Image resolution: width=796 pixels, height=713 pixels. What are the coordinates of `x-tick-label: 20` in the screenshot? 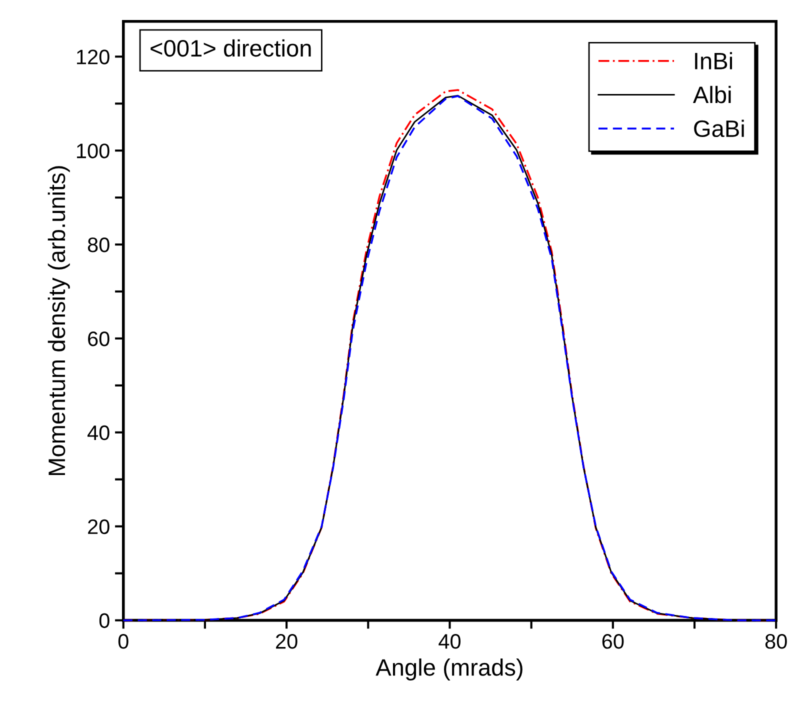 It's located at (287, 641).